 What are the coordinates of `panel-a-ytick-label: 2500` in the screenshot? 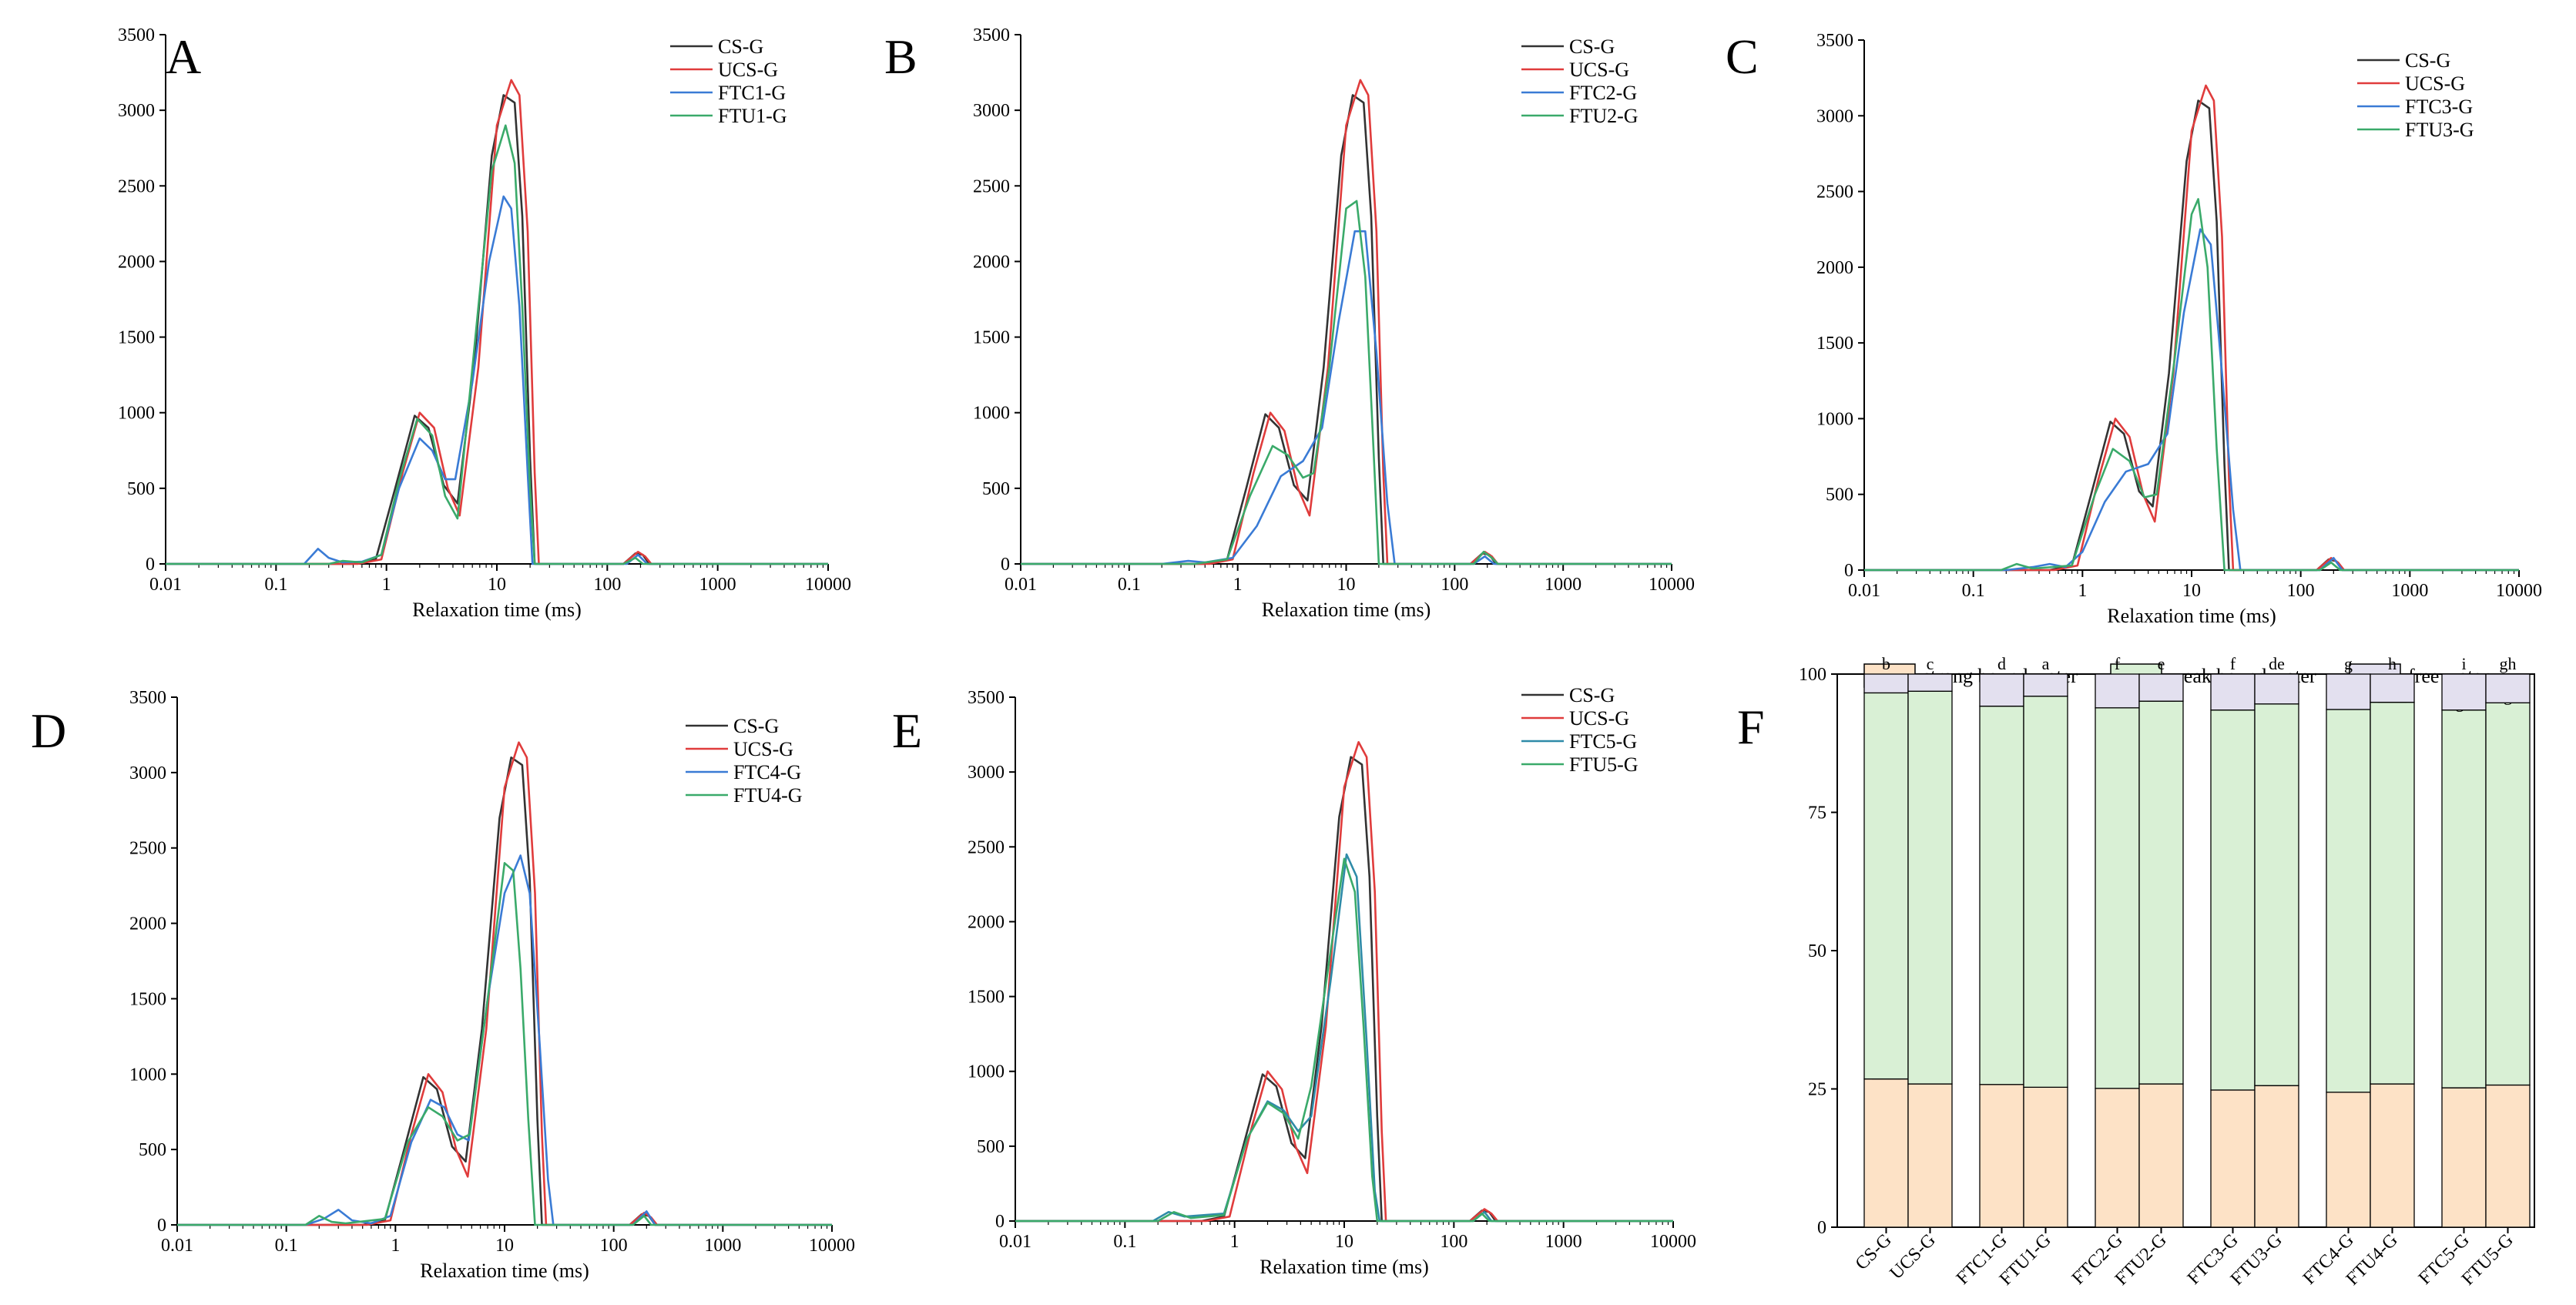 It's located at (136, 186).